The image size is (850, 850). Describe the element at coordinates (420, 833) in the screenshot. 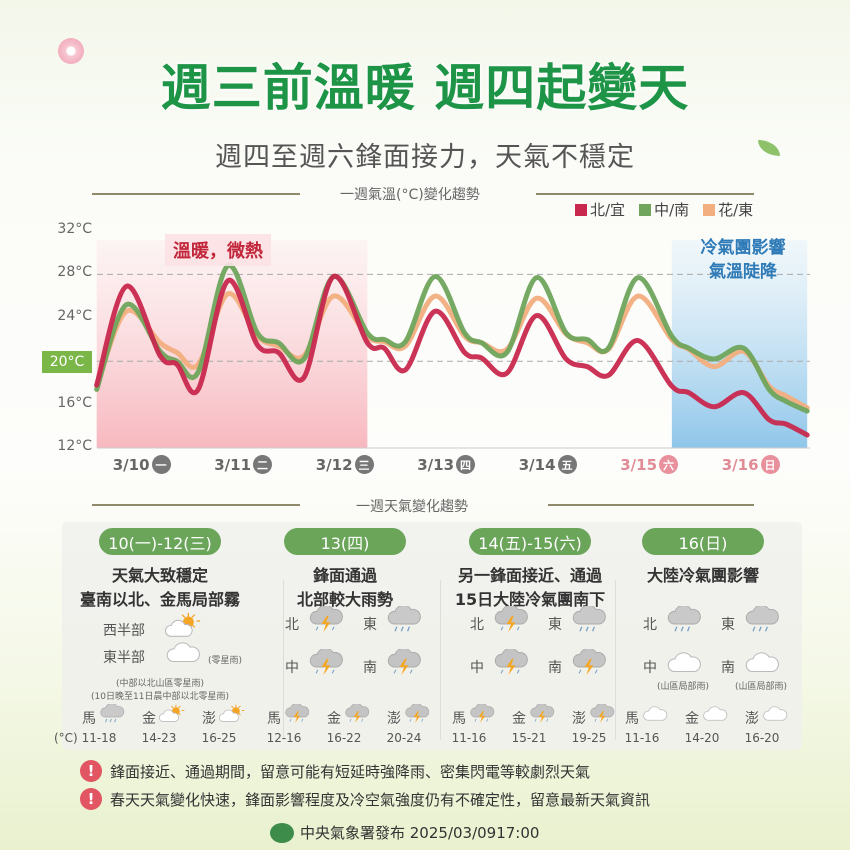

I see `footer-text: 中央氣象署發布 2025/03/0917:00` at that location.